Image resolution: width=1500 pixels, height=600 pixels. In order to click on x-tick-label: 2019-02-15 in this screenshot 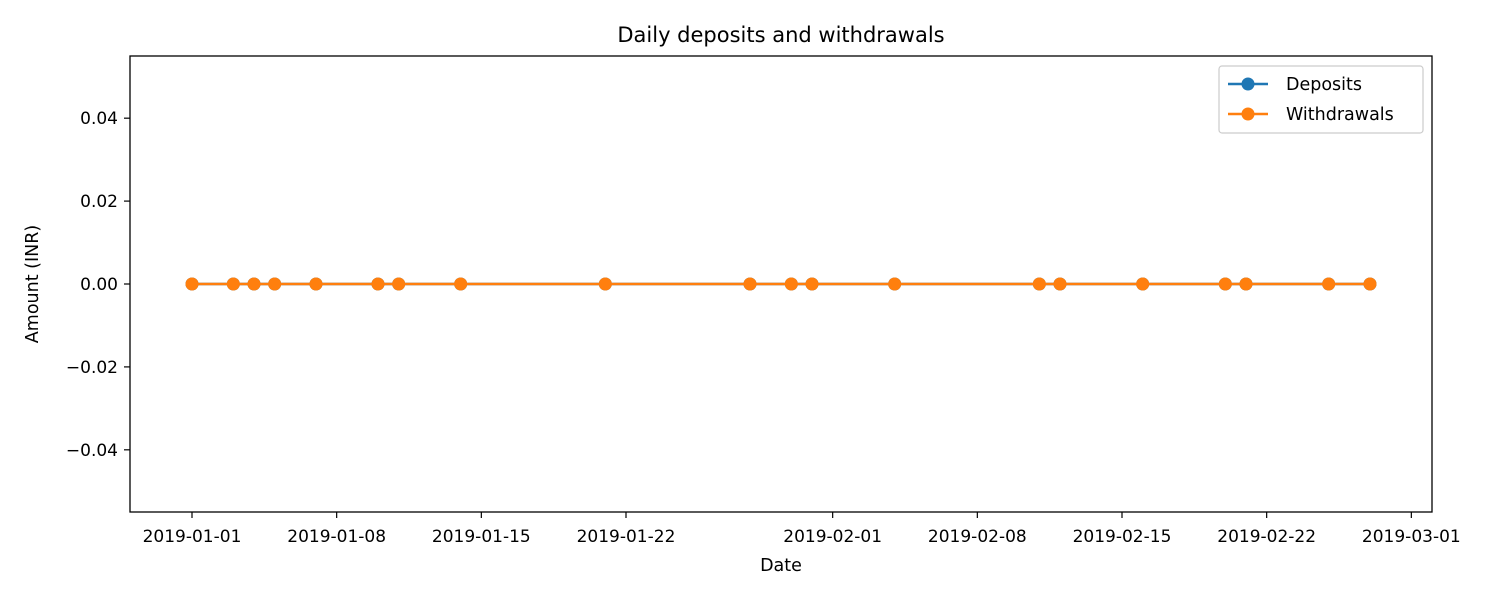, I will do `click(1122, 537)`.